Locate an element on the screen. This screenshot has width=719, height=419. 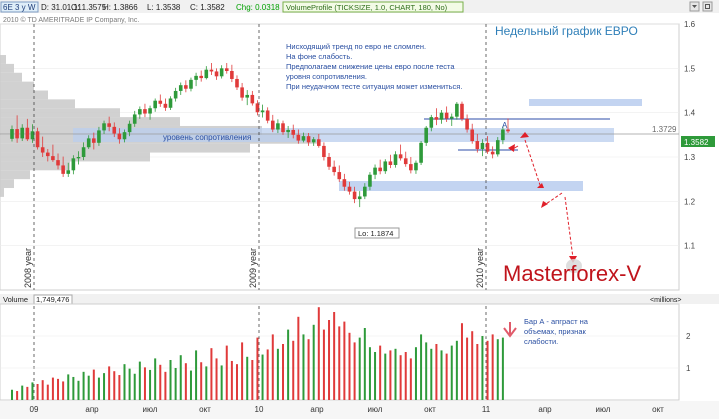
price-tick-label: 1.5 is located at coordinates (690, 68).